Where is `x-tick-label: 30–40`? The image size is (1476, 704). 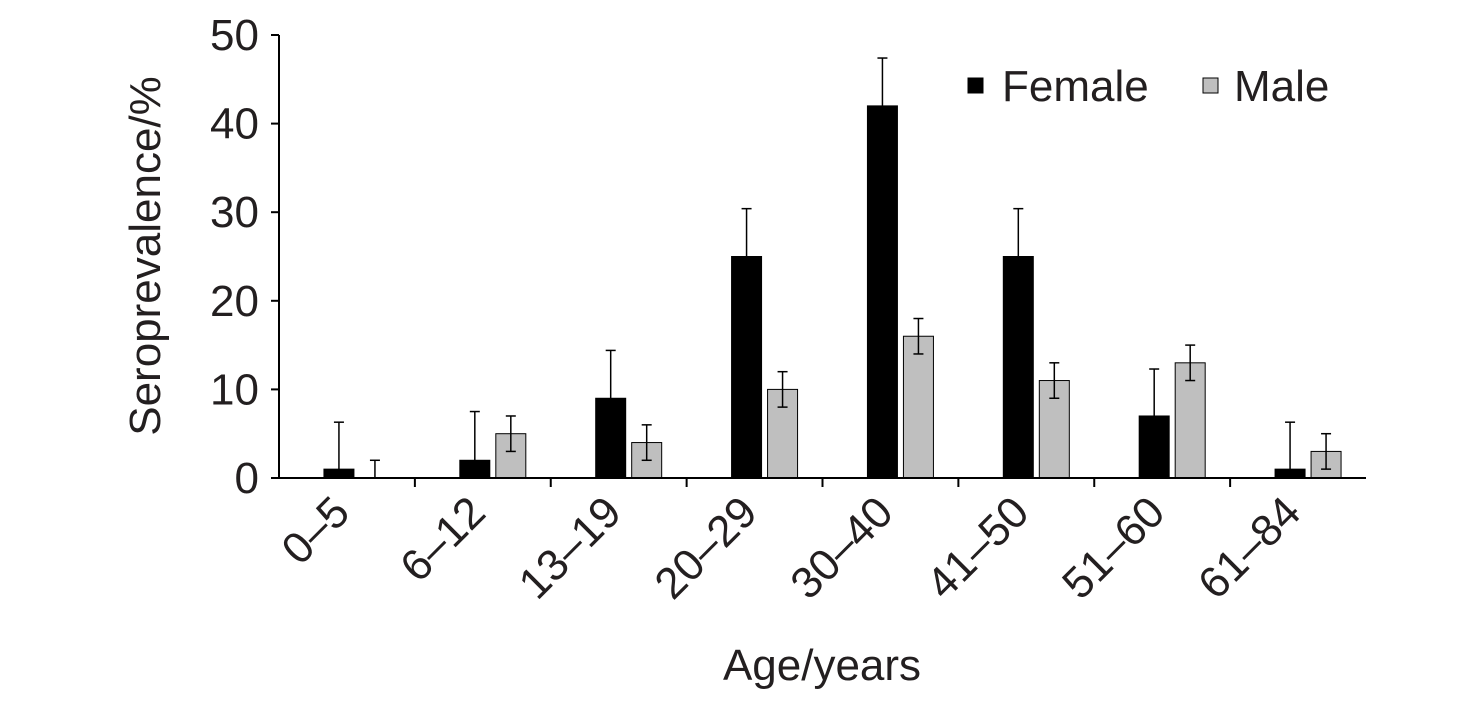 x-tick-label: 30–40 is located at coordinates (841, 547).